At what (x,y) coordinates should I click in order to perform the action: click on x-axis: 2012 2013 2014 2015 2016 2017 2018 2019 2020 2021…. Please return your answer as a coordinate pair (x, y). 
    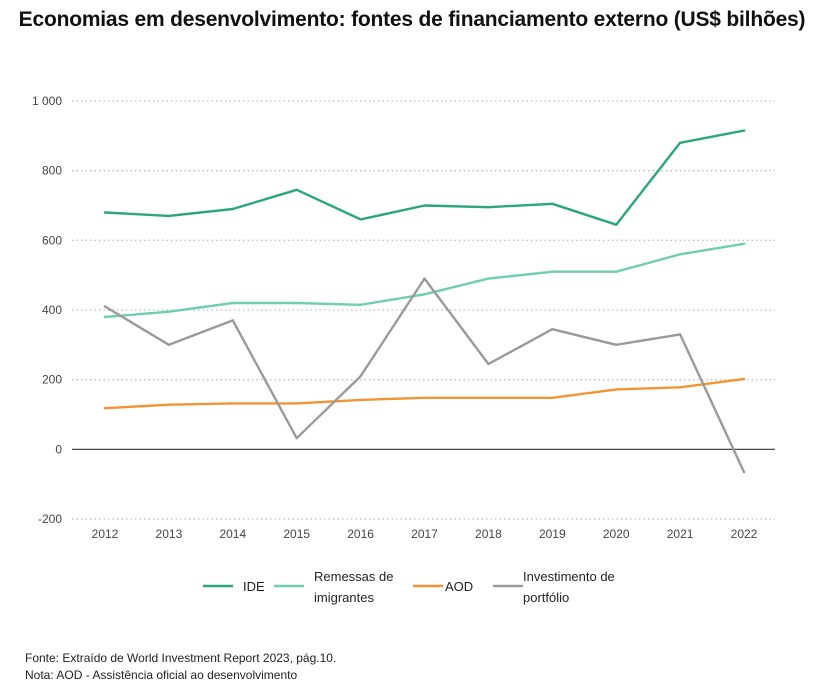
    Looking at the image, I should click on (425, 534).